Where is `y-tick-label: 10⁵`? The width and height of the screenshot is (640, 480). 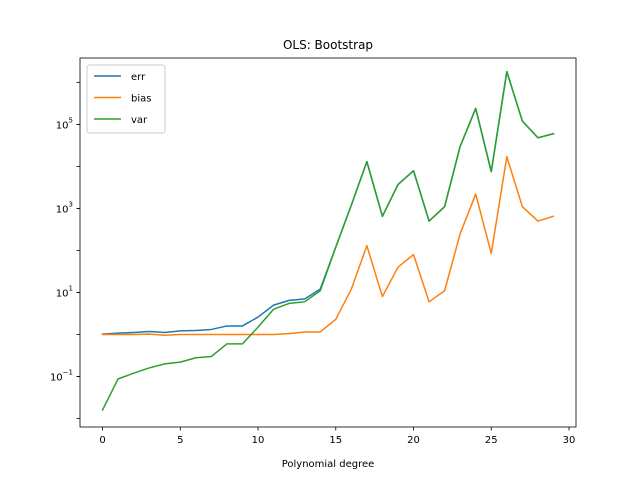
y-tick-label: 10⁵ is located at coordinates (64, 123).